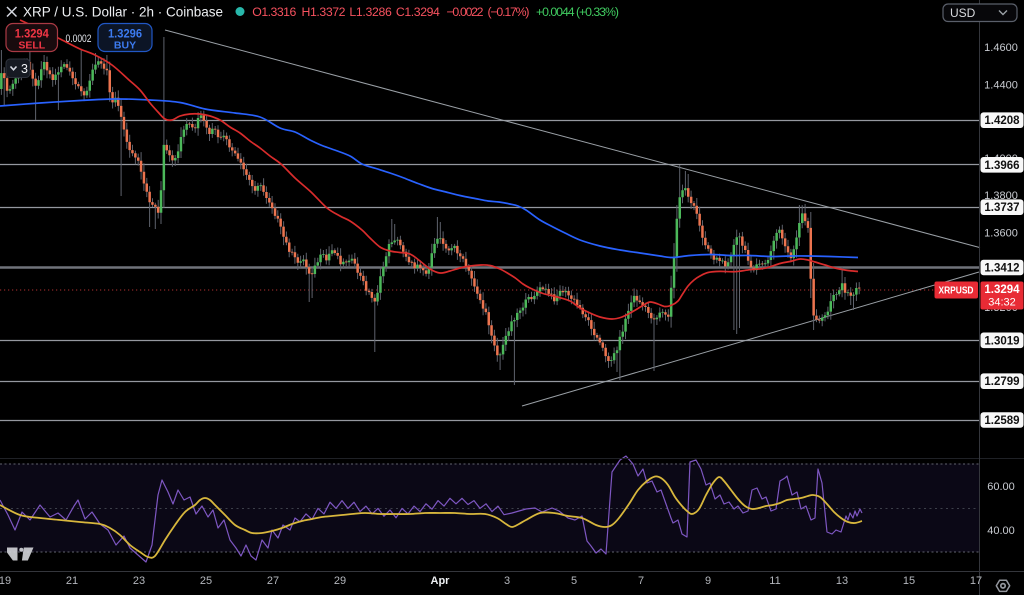  Describe the element at coordinates (842, 581) in the screenshot. I see `svg-text: 13` at that location.